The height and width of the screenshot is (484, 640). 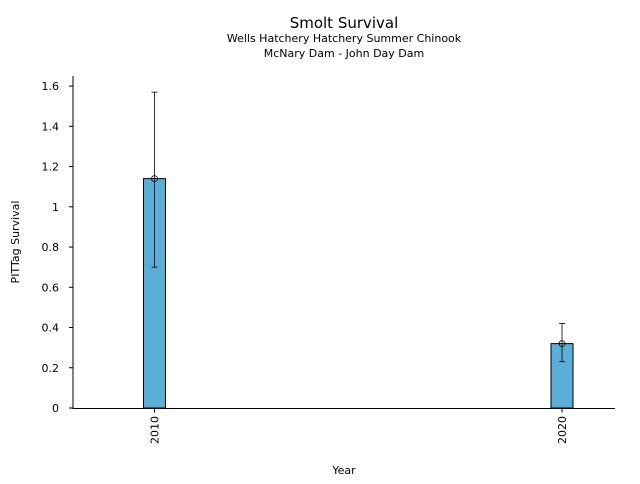 I want to click on y-ticks-group: 0 0.2 0.4 0.6 0.8 1 1.2 1.4 1.6, so click(x=57, y=247).